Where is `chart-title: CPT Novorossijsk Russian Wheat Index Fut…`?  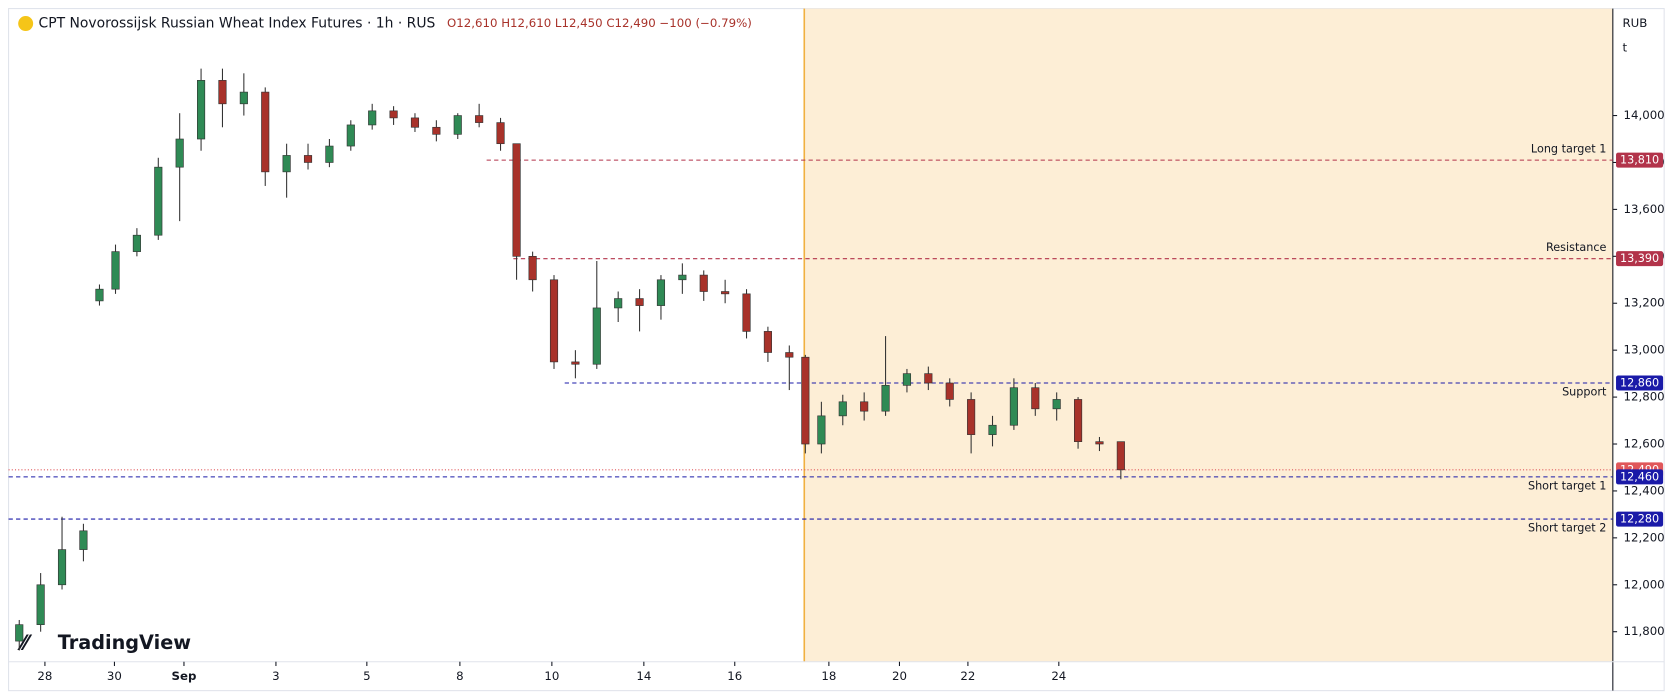
chart-title: CPT Novorossijsk Russian Wheat Index Fut… is located at coordinates (237, 24).